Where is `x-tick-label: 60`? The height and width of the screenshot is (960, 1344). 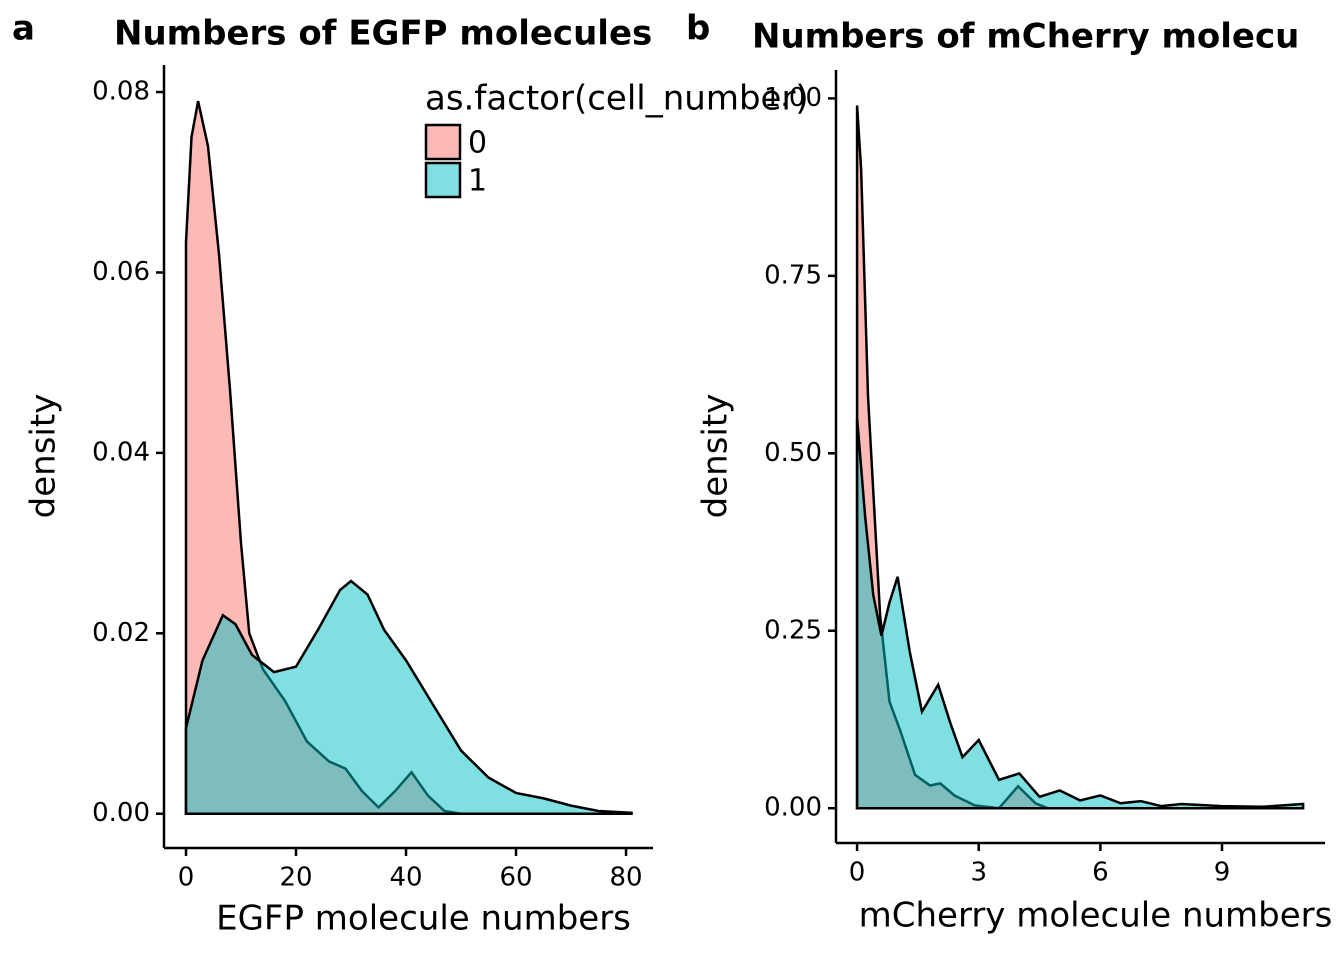
x-tick-label: 60 is located at coordinates (515, 878).